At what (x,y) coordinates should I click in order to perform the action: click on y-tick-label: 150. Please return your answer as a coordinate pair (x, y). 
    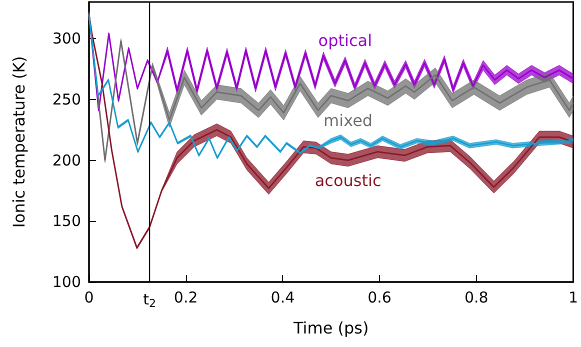
    Looking at the image, I should click on (66, 221).